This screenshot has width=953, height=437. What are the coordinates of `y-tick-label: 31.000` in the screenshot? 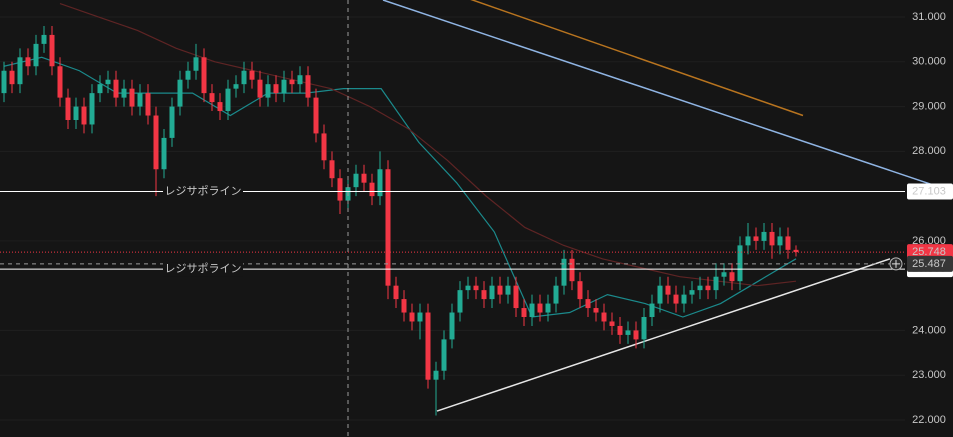 It's located at (929, 17).